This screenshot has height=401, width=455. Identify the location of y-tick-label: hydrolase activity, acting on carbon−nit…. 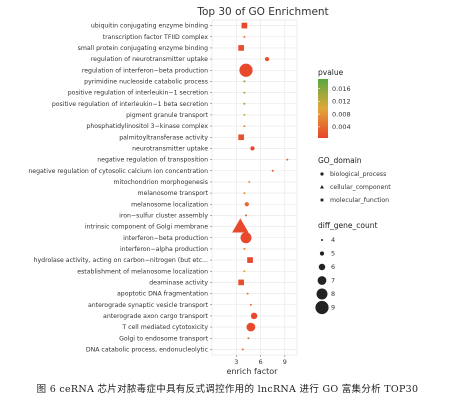
(121, 260).